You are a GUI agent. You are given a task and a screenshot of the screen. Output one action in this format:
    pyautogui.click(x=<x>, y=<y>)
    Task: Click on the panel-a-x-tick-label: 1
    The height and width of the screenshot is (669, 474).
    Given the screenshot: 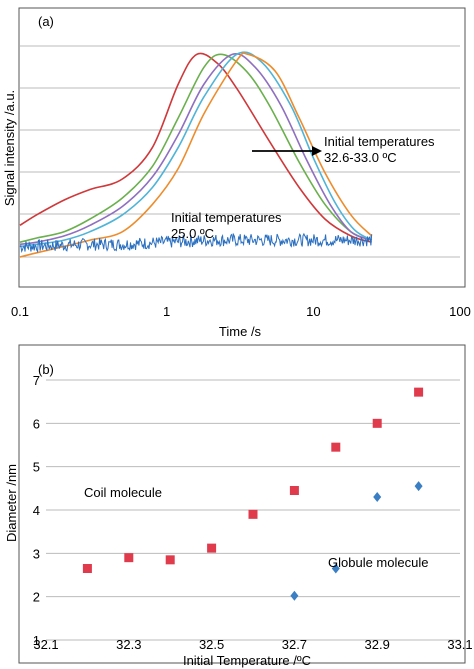 What is the action you would take?
    pyautogui.click(x=166, y=311)
    